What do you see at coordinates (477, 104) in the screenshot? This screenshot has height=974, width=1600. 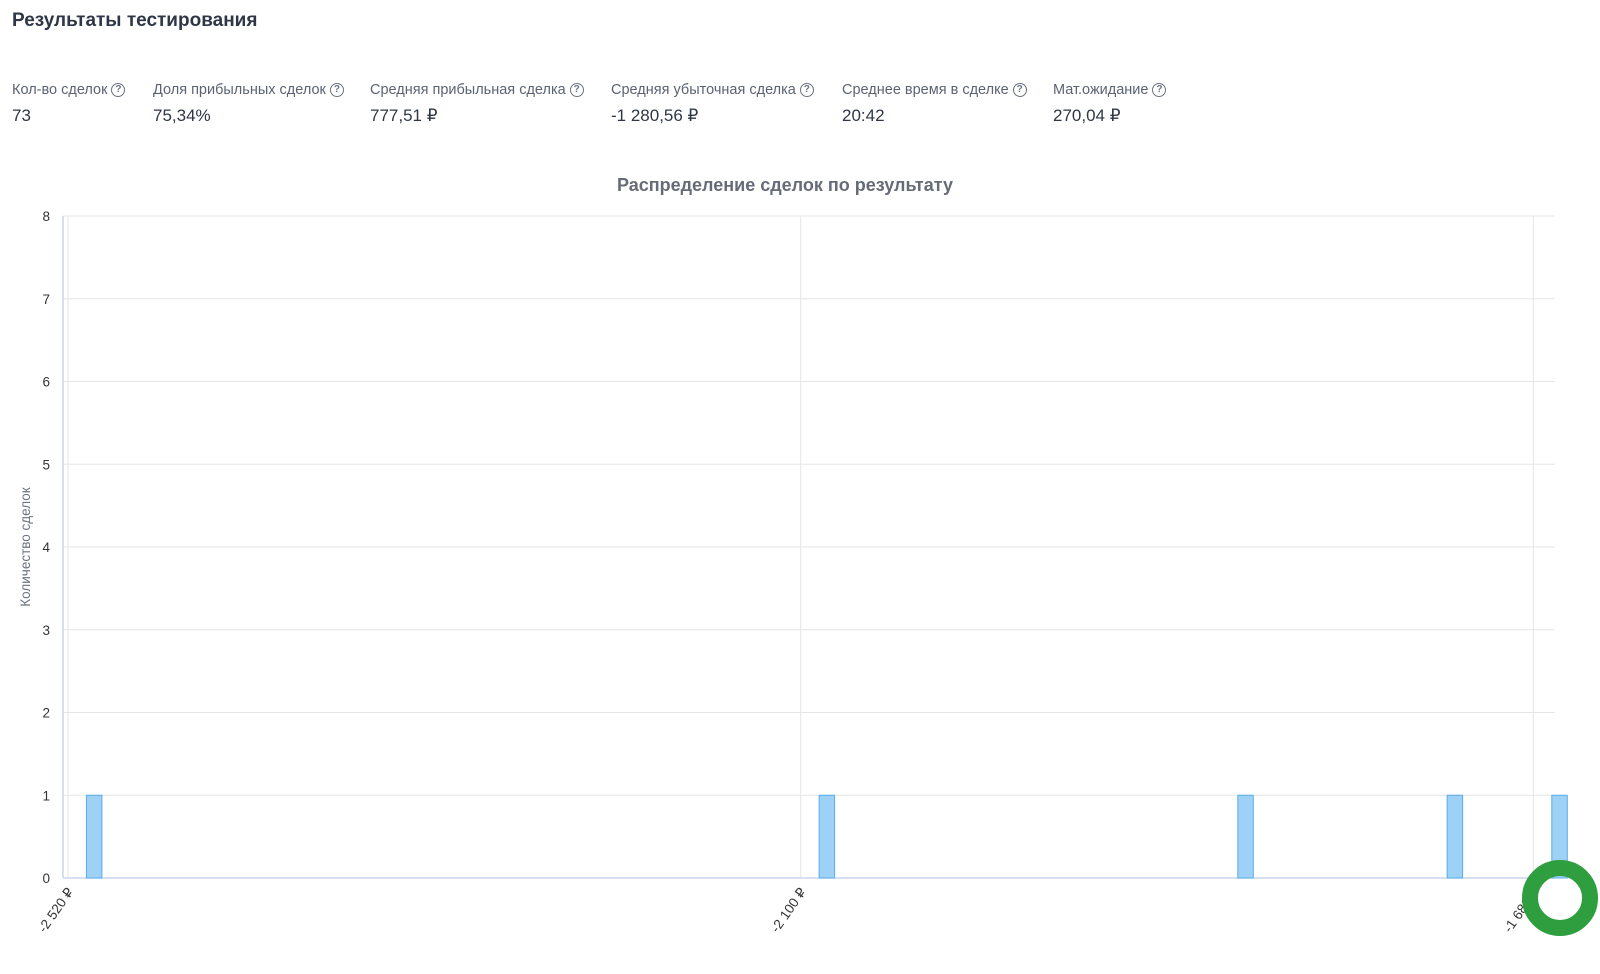 I see `stat-avg-profit-trade: Средняя прибыльная сделка? 777,51 ₽` at bounding box center [477, 104].